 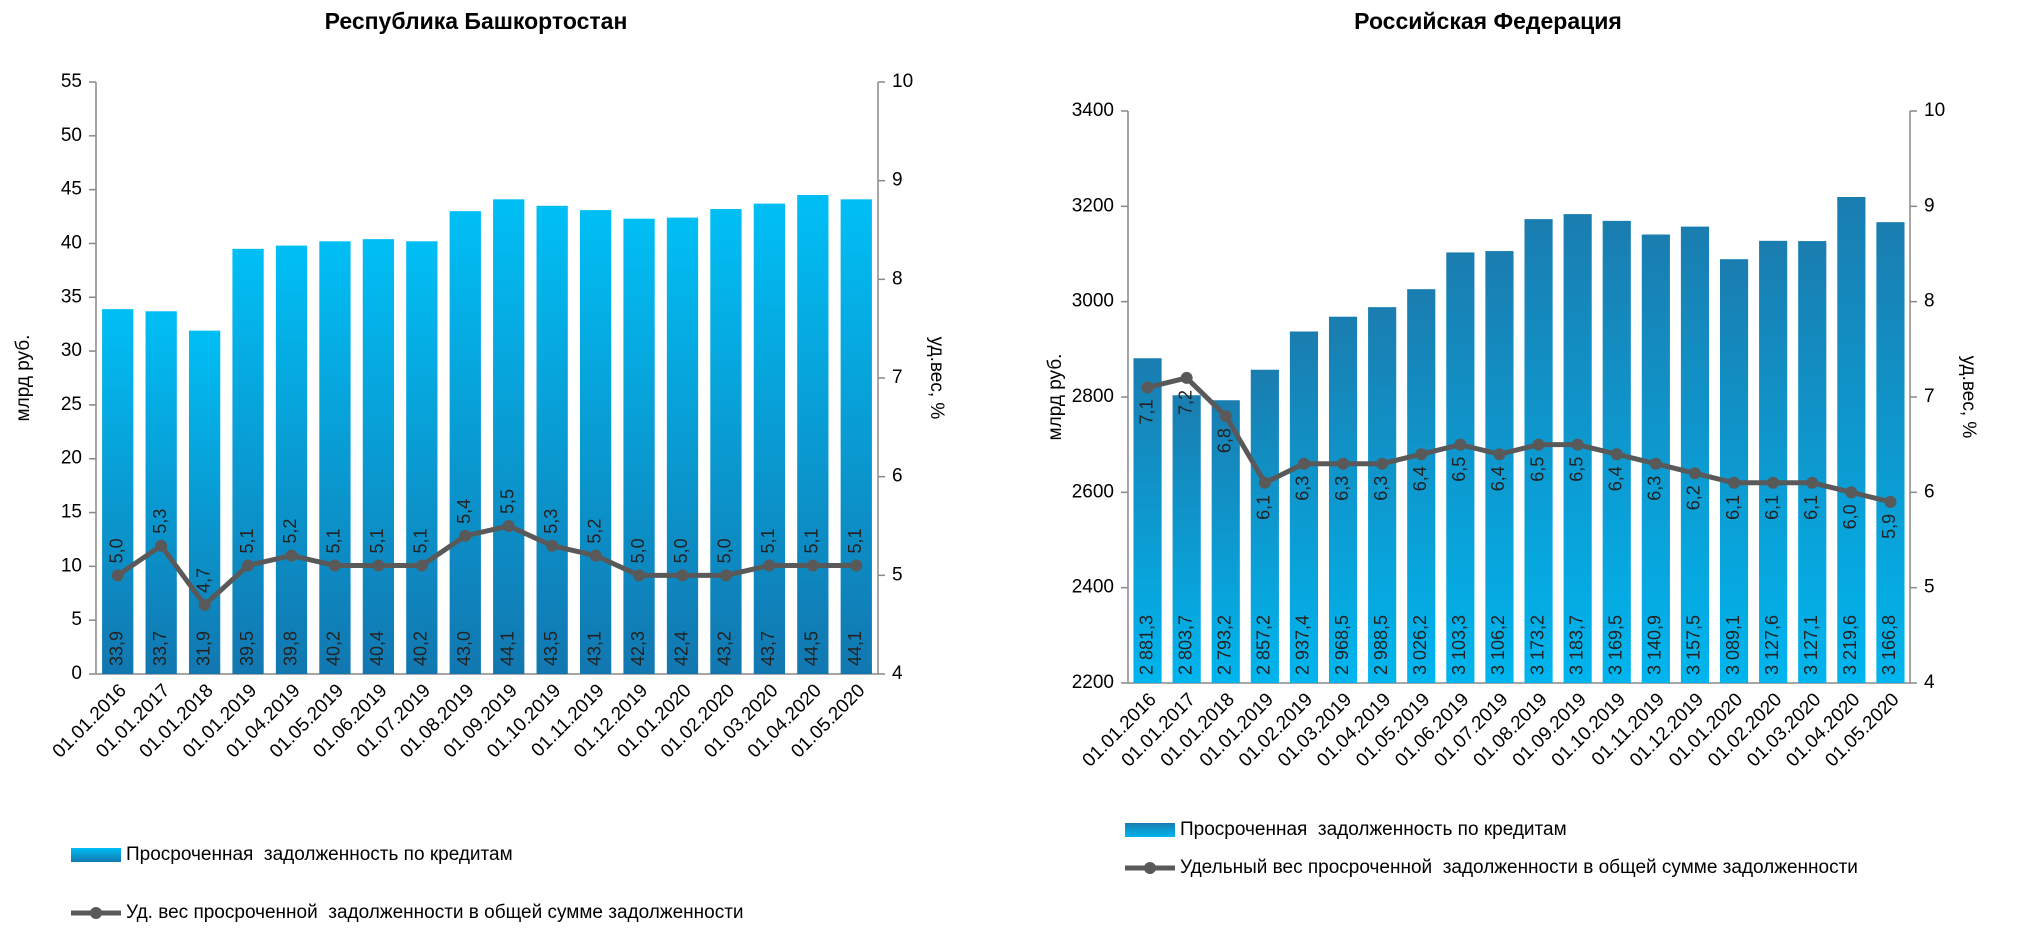 I want to click on bar-value-label: 43,2, so click(x=725, y=648).